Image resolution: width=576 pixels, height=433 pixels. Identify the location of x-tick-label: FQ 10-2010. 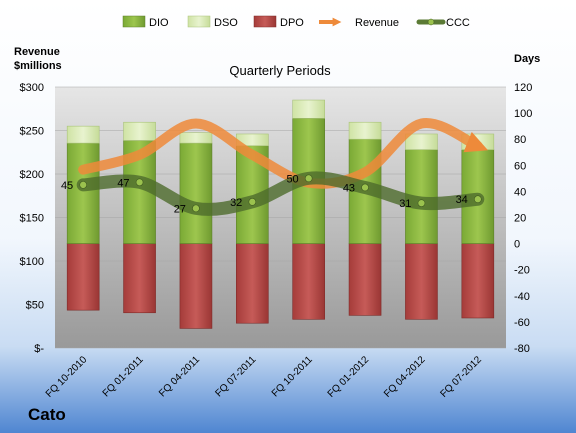
(67, 377).